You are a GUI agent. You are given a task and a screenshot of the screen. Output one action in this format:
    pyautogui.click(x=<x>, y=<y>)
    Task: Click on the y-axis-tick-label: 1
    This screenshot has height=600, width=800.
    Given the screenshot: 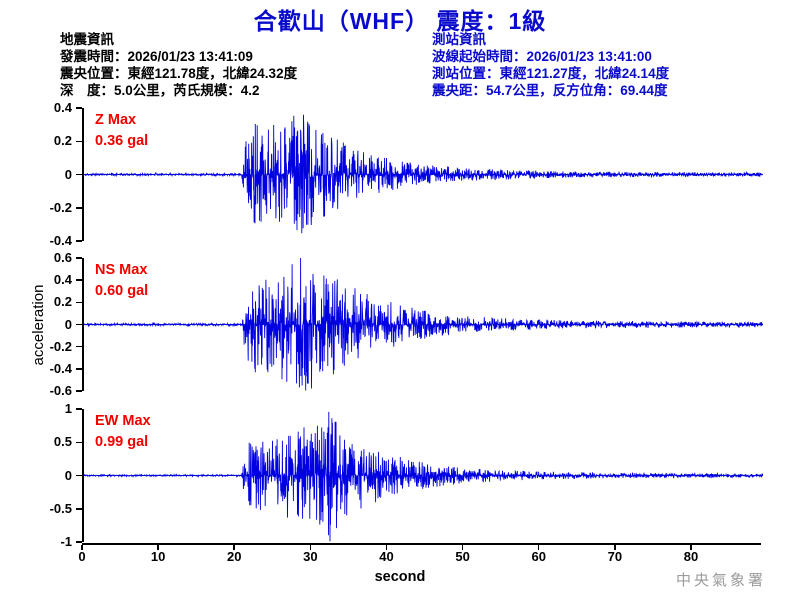 What is the action you would take?
    pyautogui.click(x=68, y=408)
    